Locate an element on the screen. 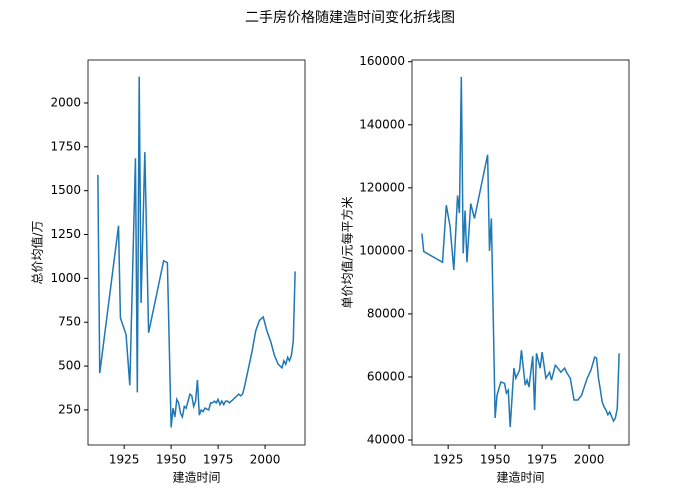 The image size is (700, 500). y-tick-label: 500 is located at coordinates (69, 366).